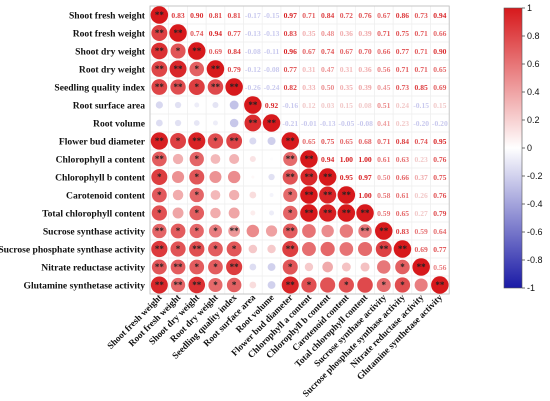 The height and width of the screenshot is (401, 550). Describe the element at coordinates (364, 195) in the screenshot. I see `correlation-value: 1.00` at that location.